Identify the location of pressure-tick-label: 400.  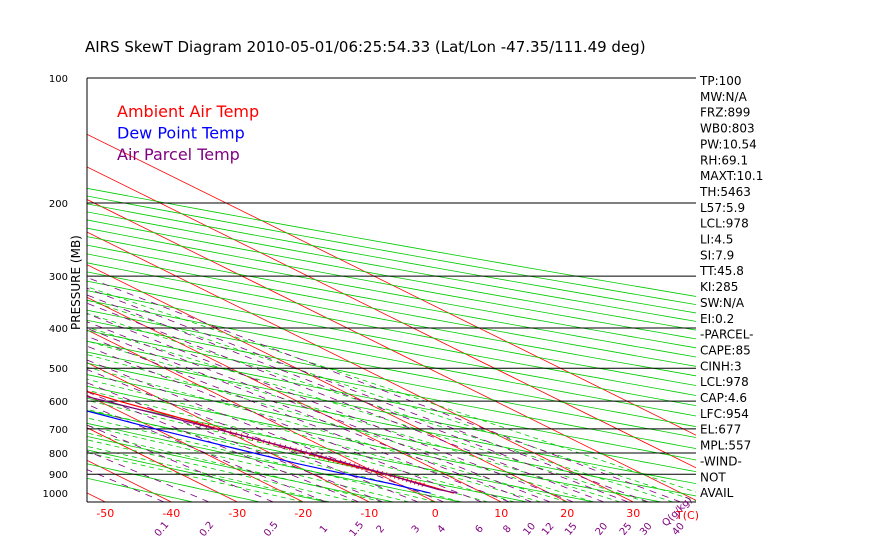
(58, 329).